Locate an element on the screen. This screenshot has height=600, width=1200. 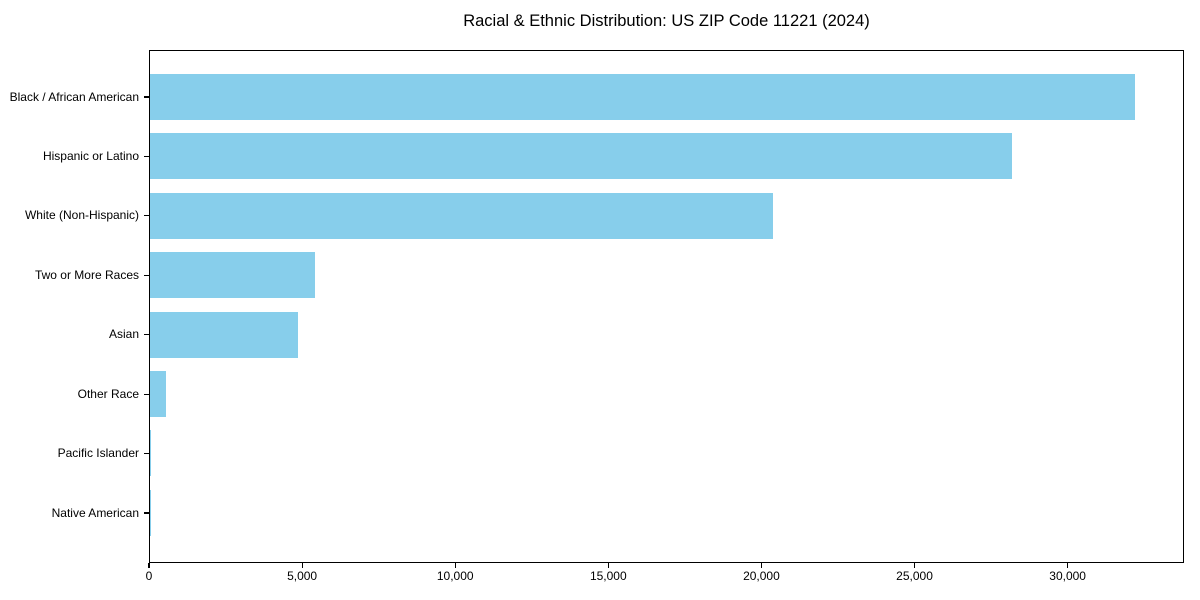
x-tick-label: 5,000 is located at coordinates (302, 576).